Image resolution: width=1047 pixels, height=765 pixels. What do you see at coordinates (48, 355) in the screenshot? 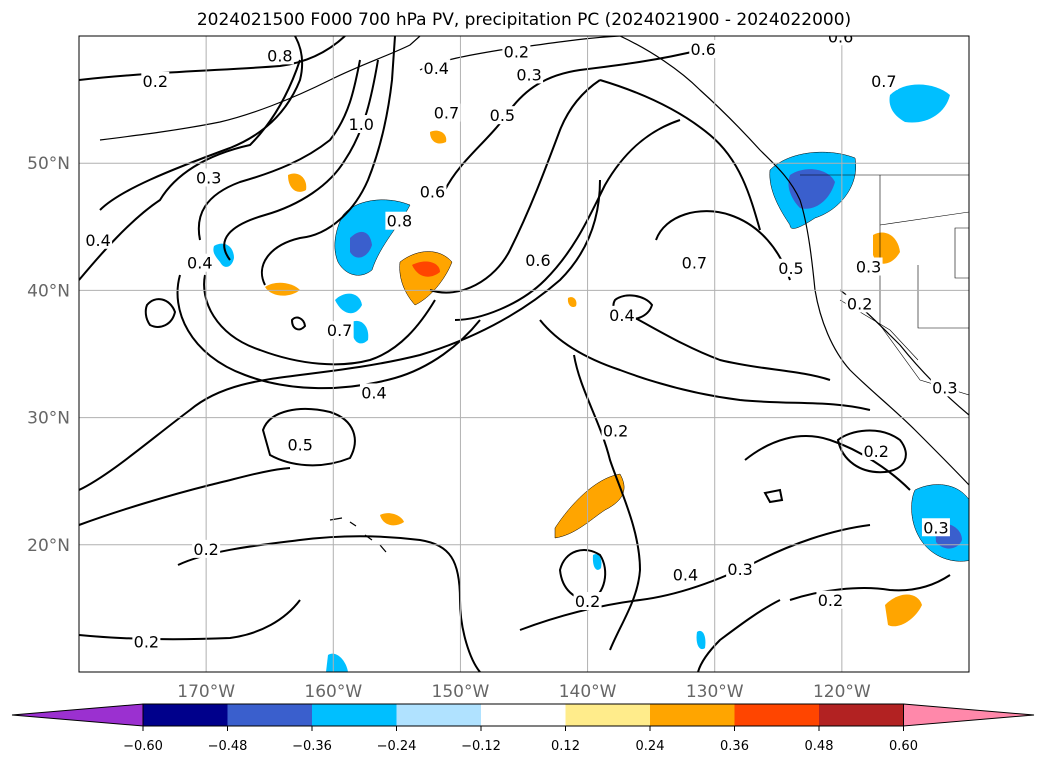
I see `latitude-tick-labels: 50°N 40°N 30°N 20°N` at bounding box center [48, 355].